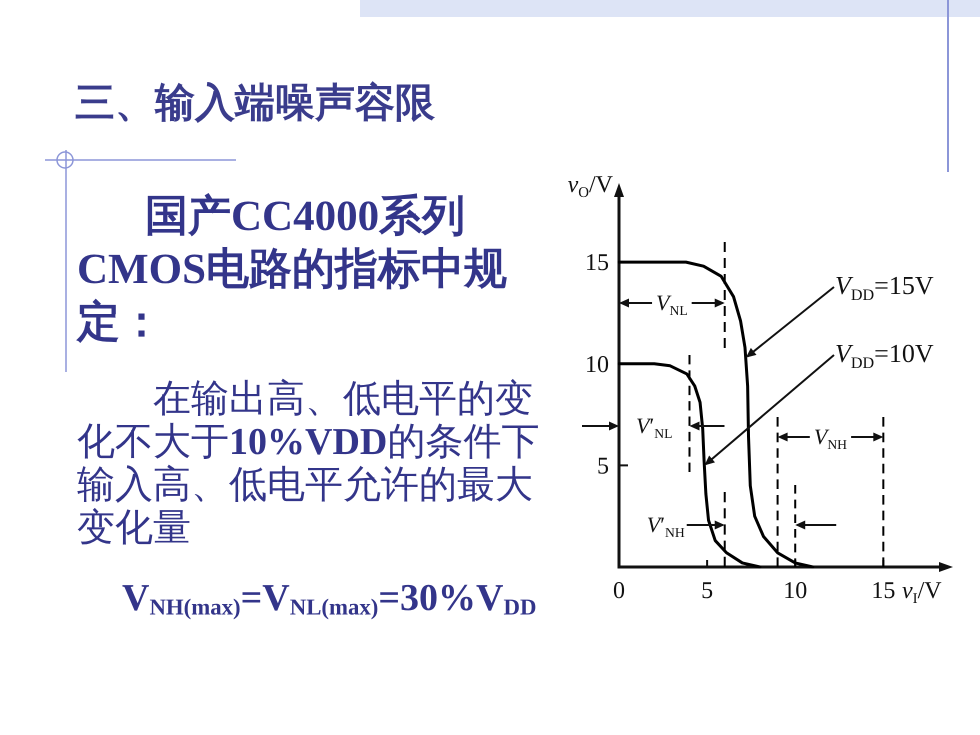  Describe the element at coordinates (795, 591) in the screenshot. I see `x-tick-label: 10` at that location.